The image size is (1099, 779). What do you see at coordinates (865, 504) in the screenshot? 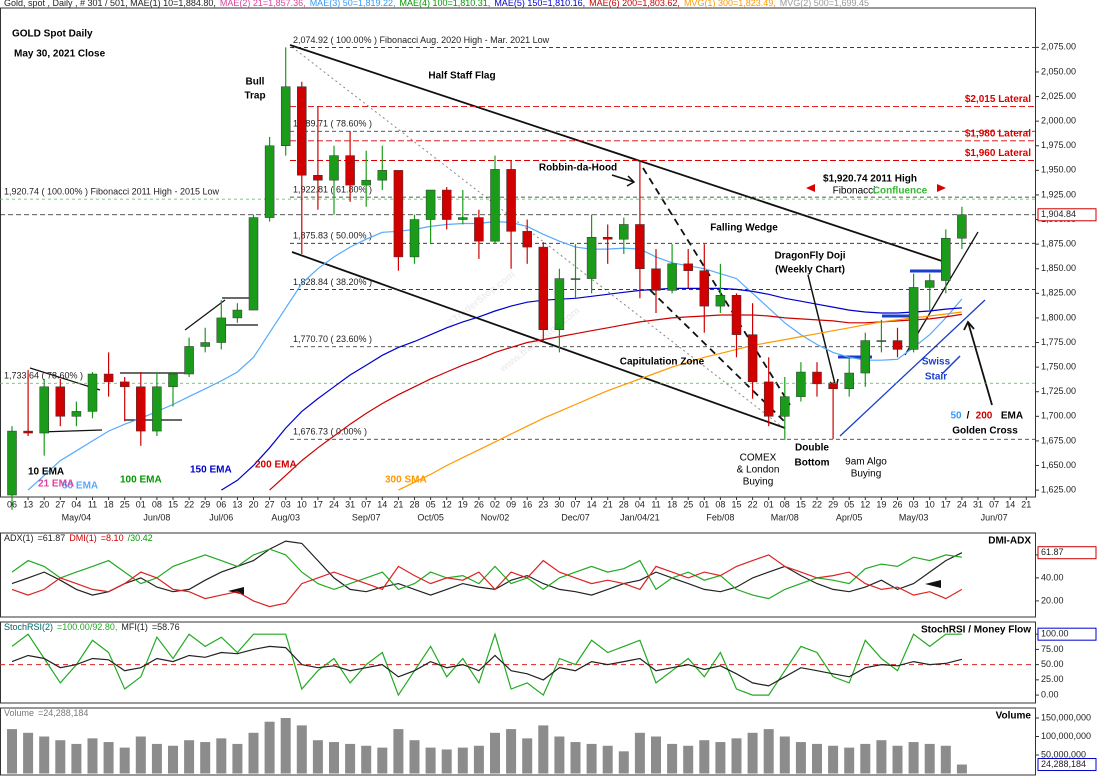
I see `x-tick-label: 12` at bounding box center [865, 504].